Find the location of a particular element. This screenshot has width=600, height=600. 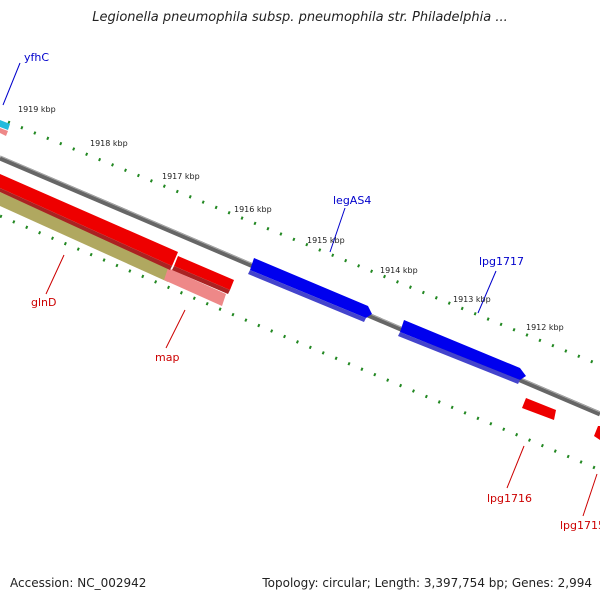

glnD-leader is located at coordinates (55, 274).